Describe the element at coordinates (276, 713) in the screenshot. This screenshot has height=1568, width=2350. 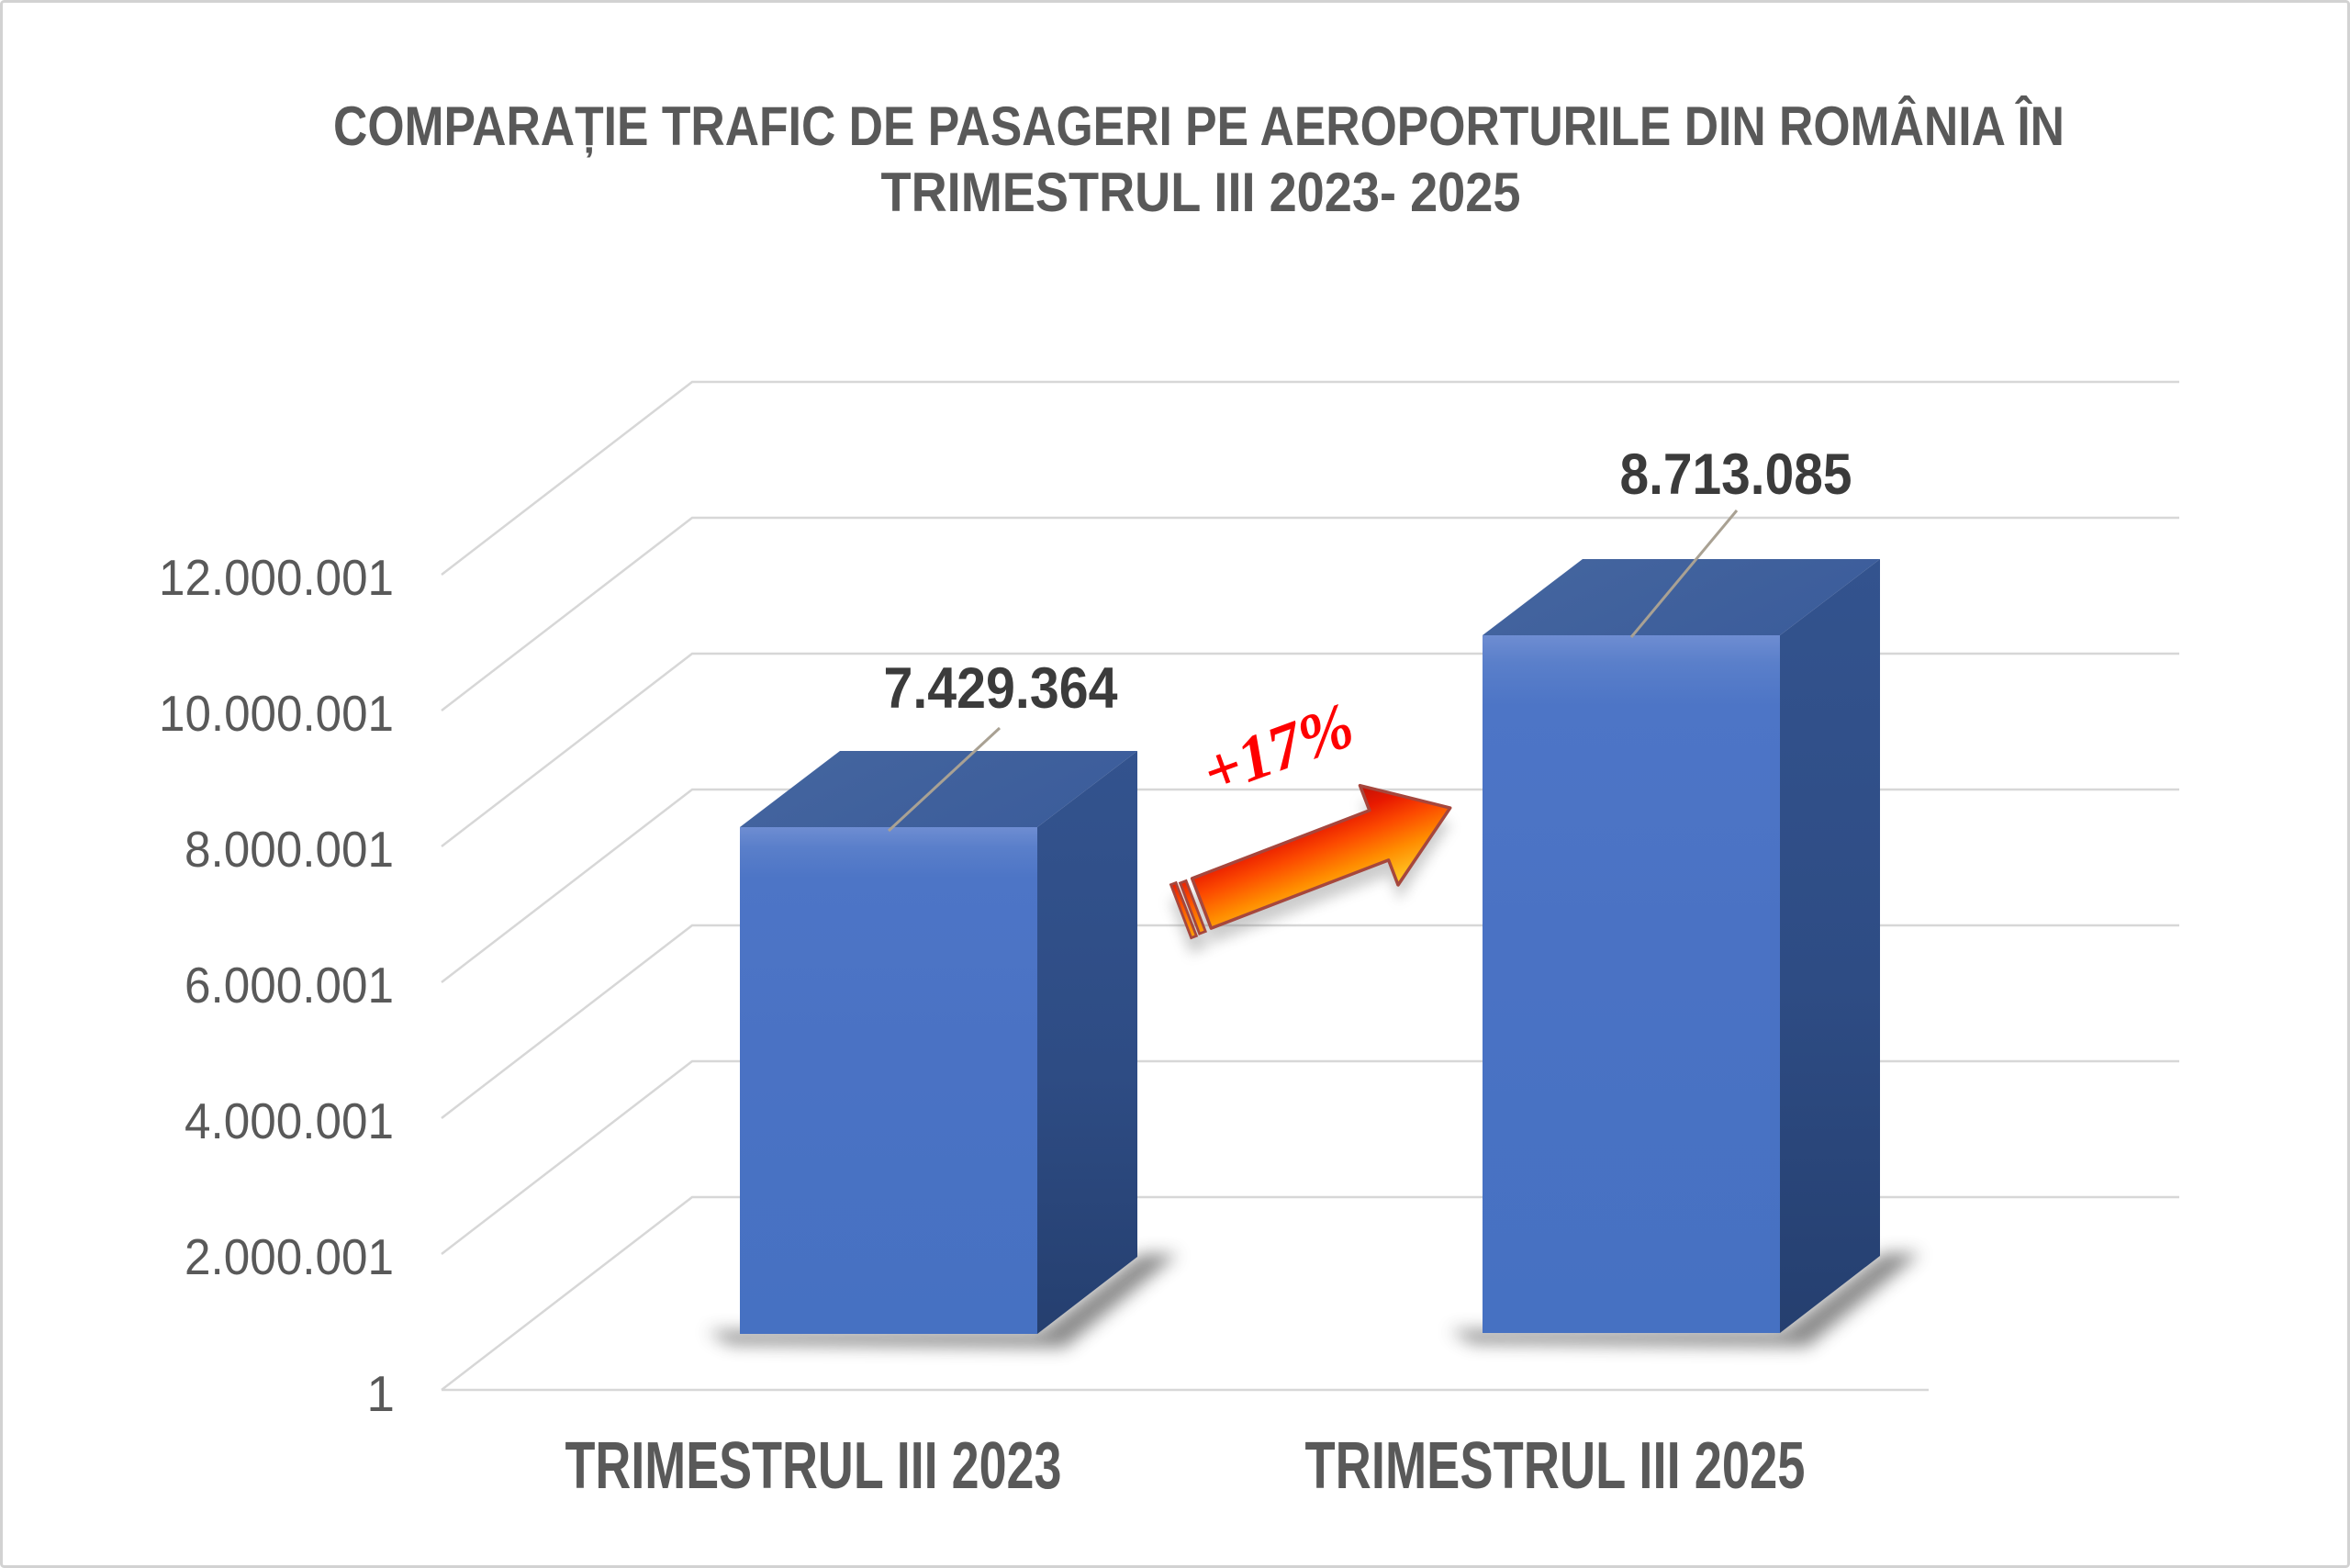
I see `svg-text: 10.000.001` at that location.